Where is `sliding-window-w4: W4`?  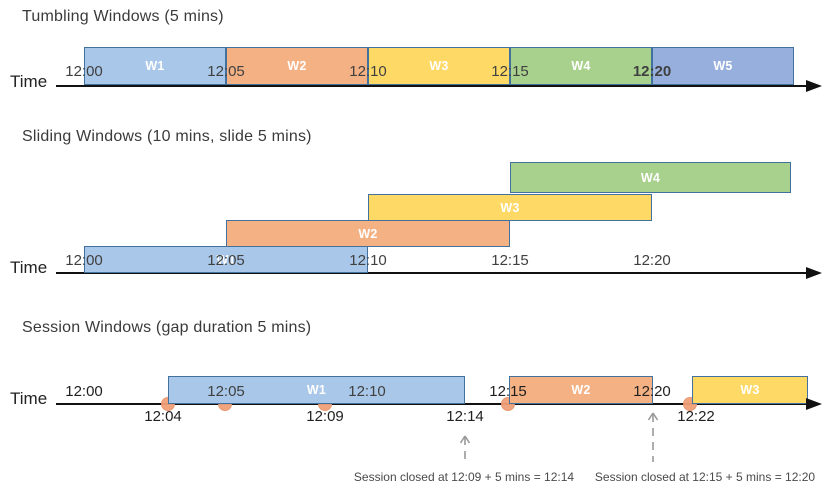
sliding-window-w4: W4 is located at coordinates (650, 177).